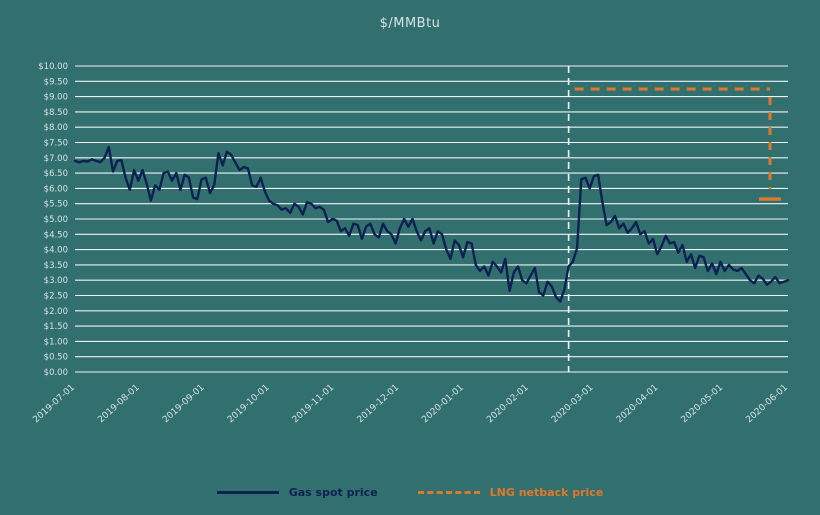 The image size is (820, 515). What do you see at coordinates (56, 128) in the screenshot?
I see `y-tick-label: $8.00` at bounding box center [56, 128].